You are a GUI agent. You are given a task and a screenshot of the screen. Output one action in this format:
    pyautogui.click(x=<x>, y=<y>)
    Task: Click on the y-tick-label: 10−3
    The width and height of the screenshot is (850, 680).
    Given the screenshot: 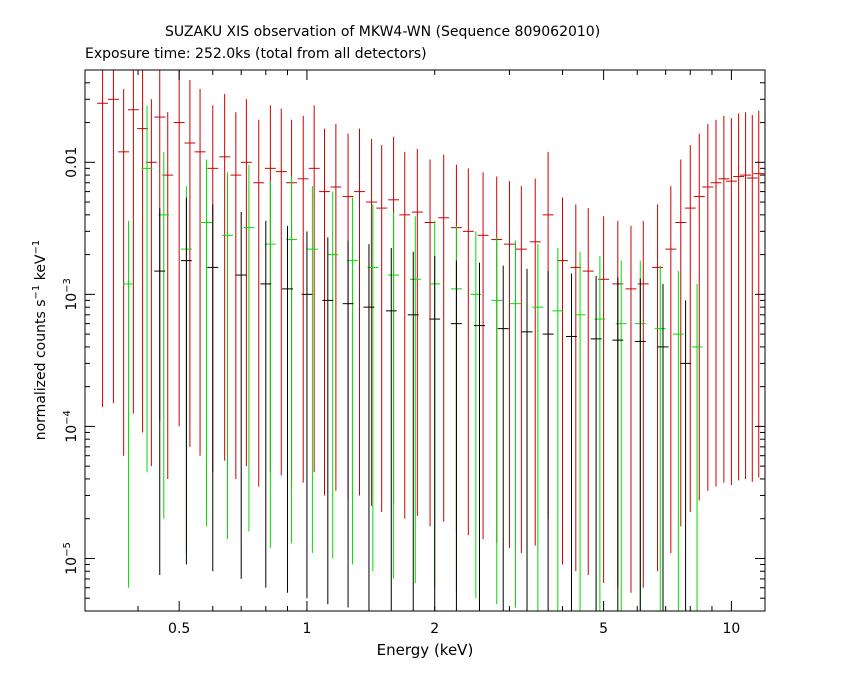 What is the action you would take?
    pyautogui.click(x=71, y=294)
    